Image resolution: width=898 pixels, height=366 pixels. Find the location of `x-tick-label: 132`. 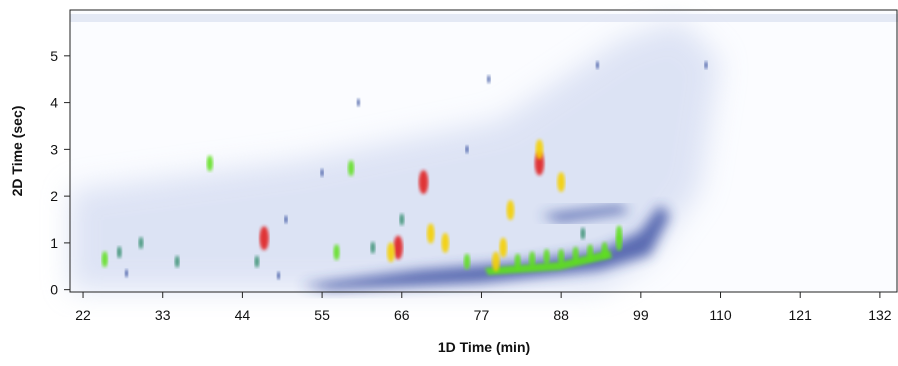

x-tick-label: 132 is located at coordinates (880, 315).